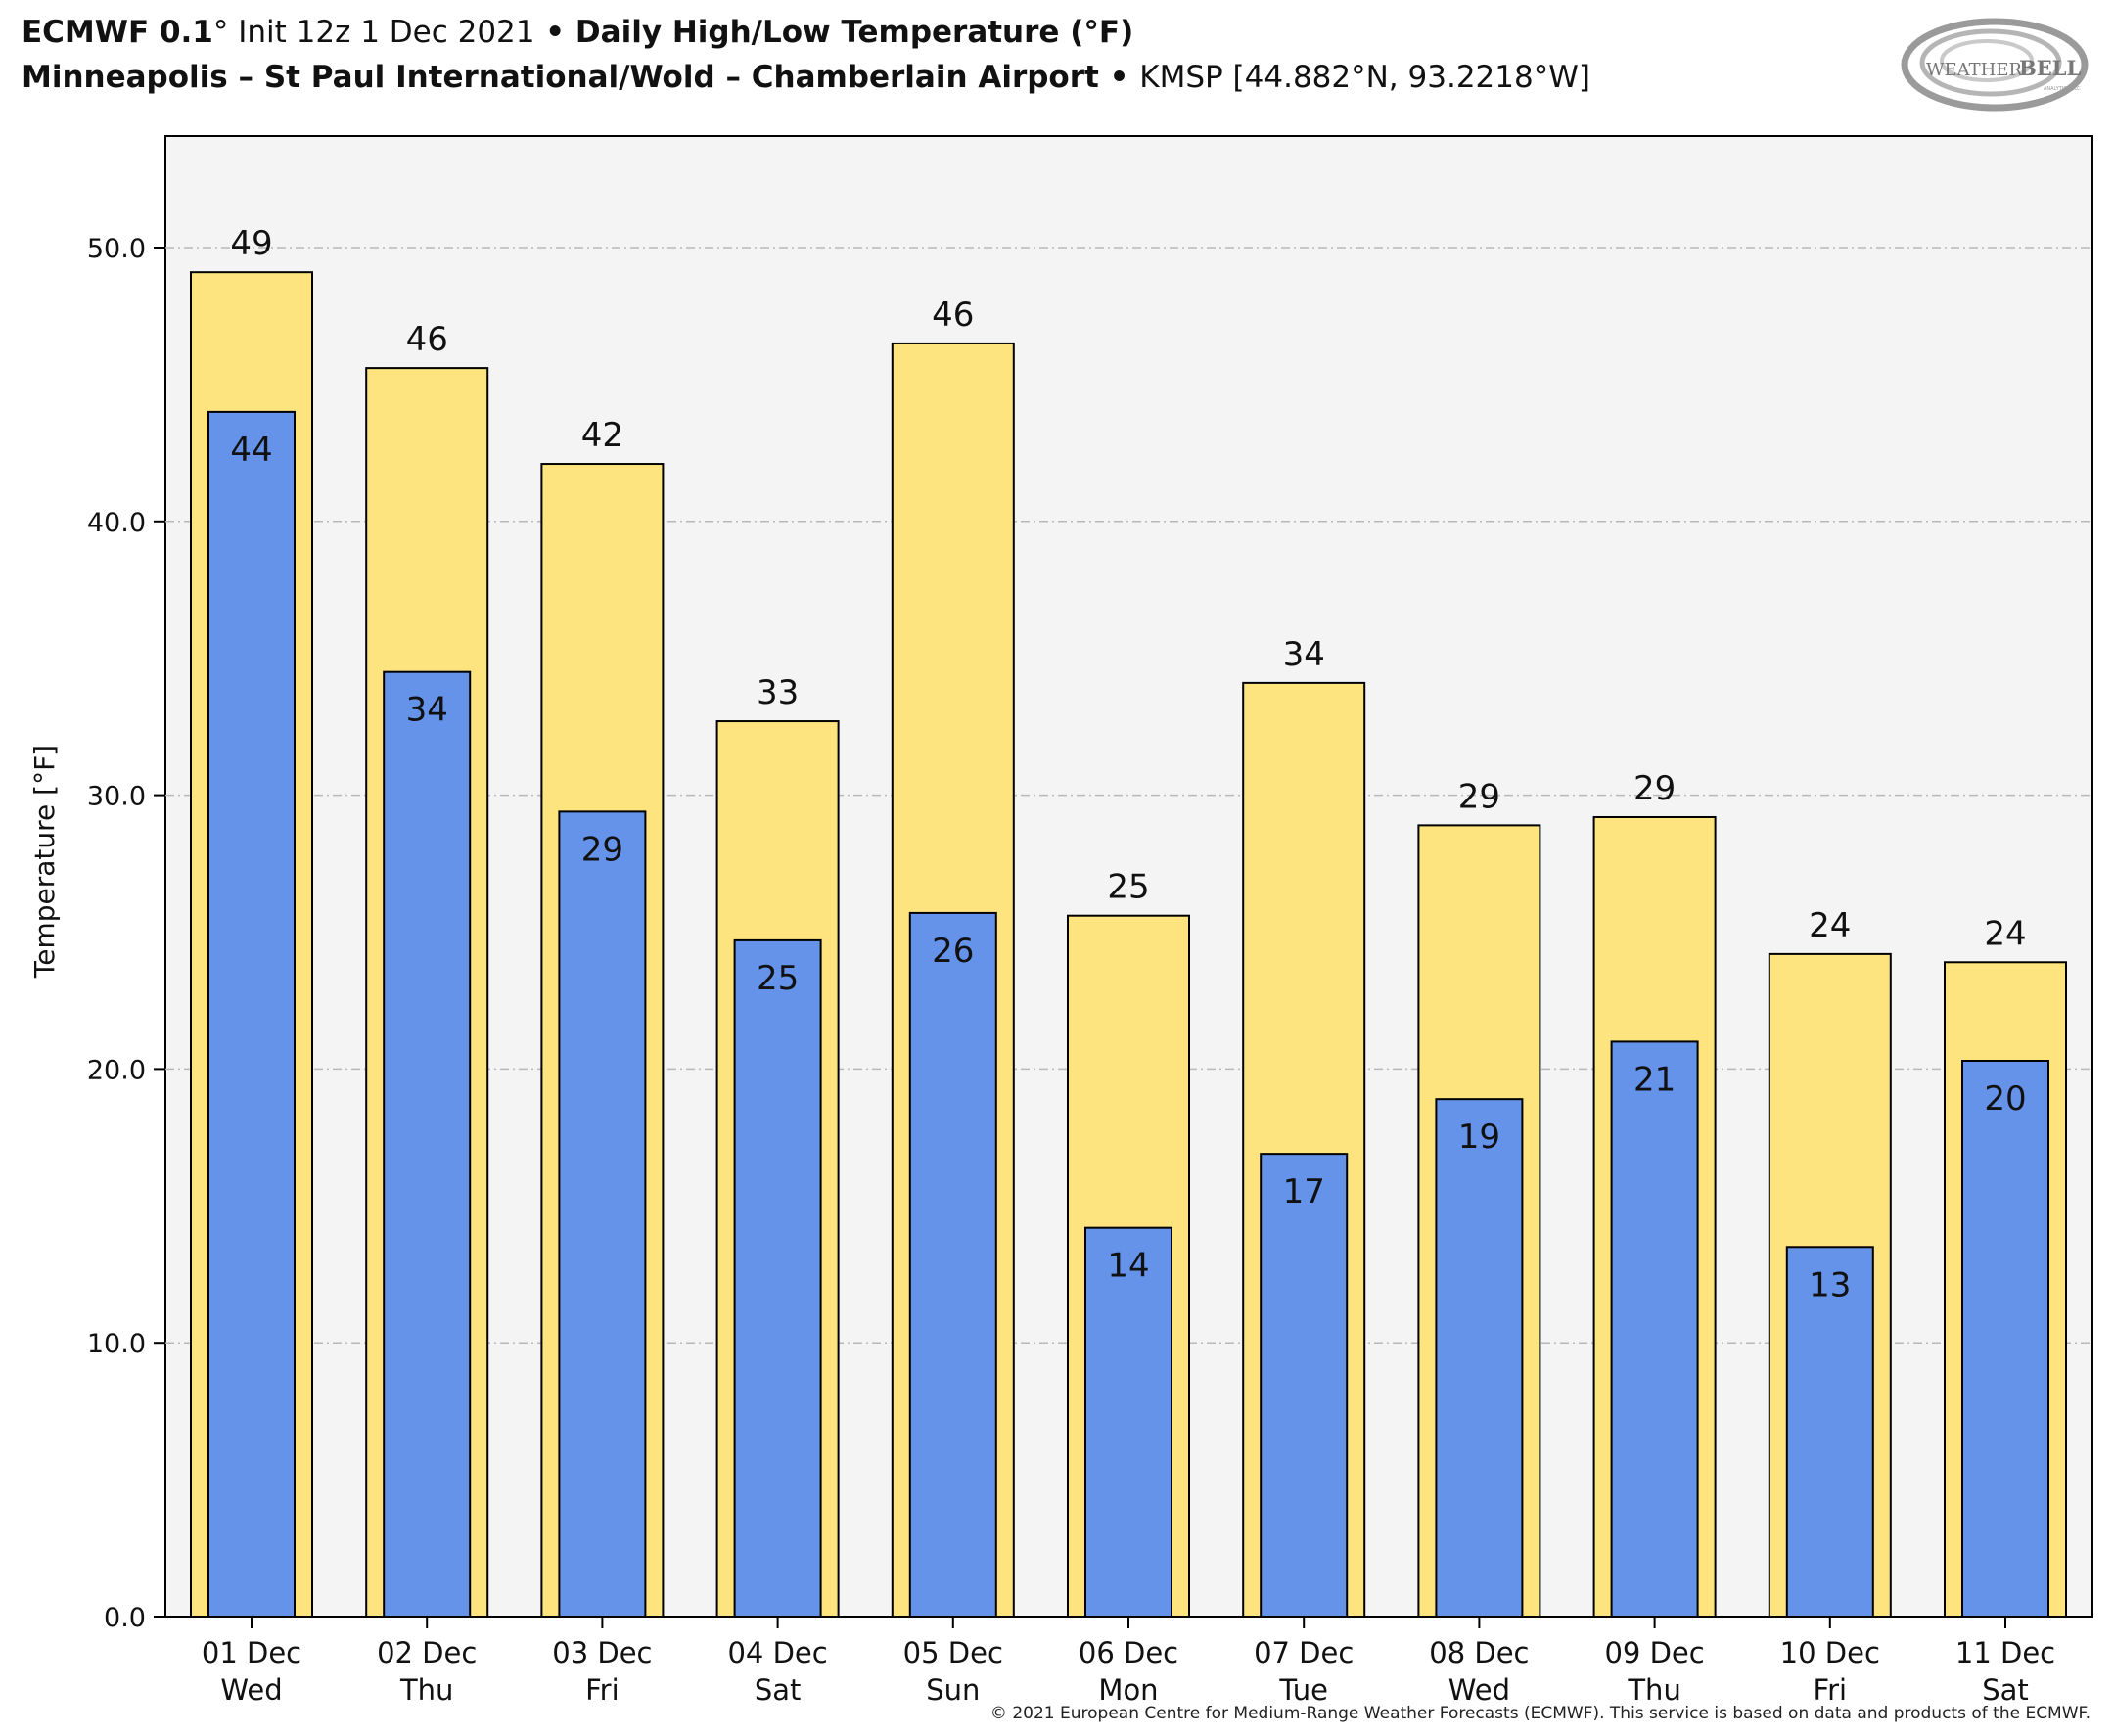 This screenshot has height=1736, width=2114. What do you see at coordinates (2006, 1690) in the screenshot?
I see `x-tick-day-10: Sat` at bounding box center [2006, 1690].